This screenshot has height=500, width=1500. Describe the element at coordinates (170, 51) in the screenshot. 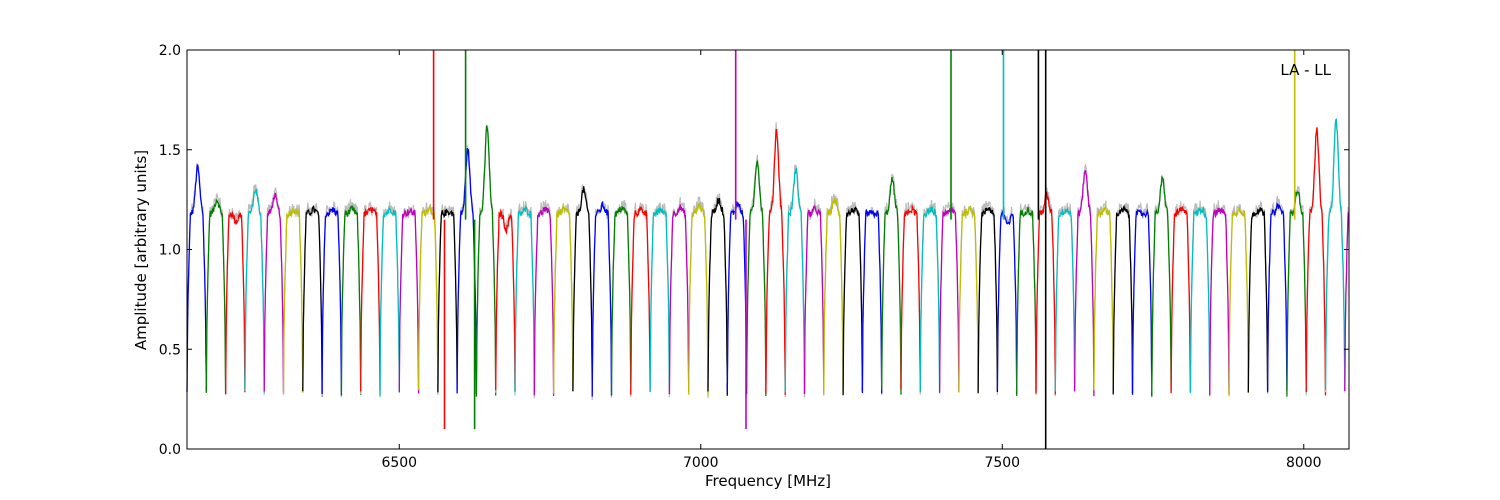

I see `y-tick-label-4: 2.0` at that location.